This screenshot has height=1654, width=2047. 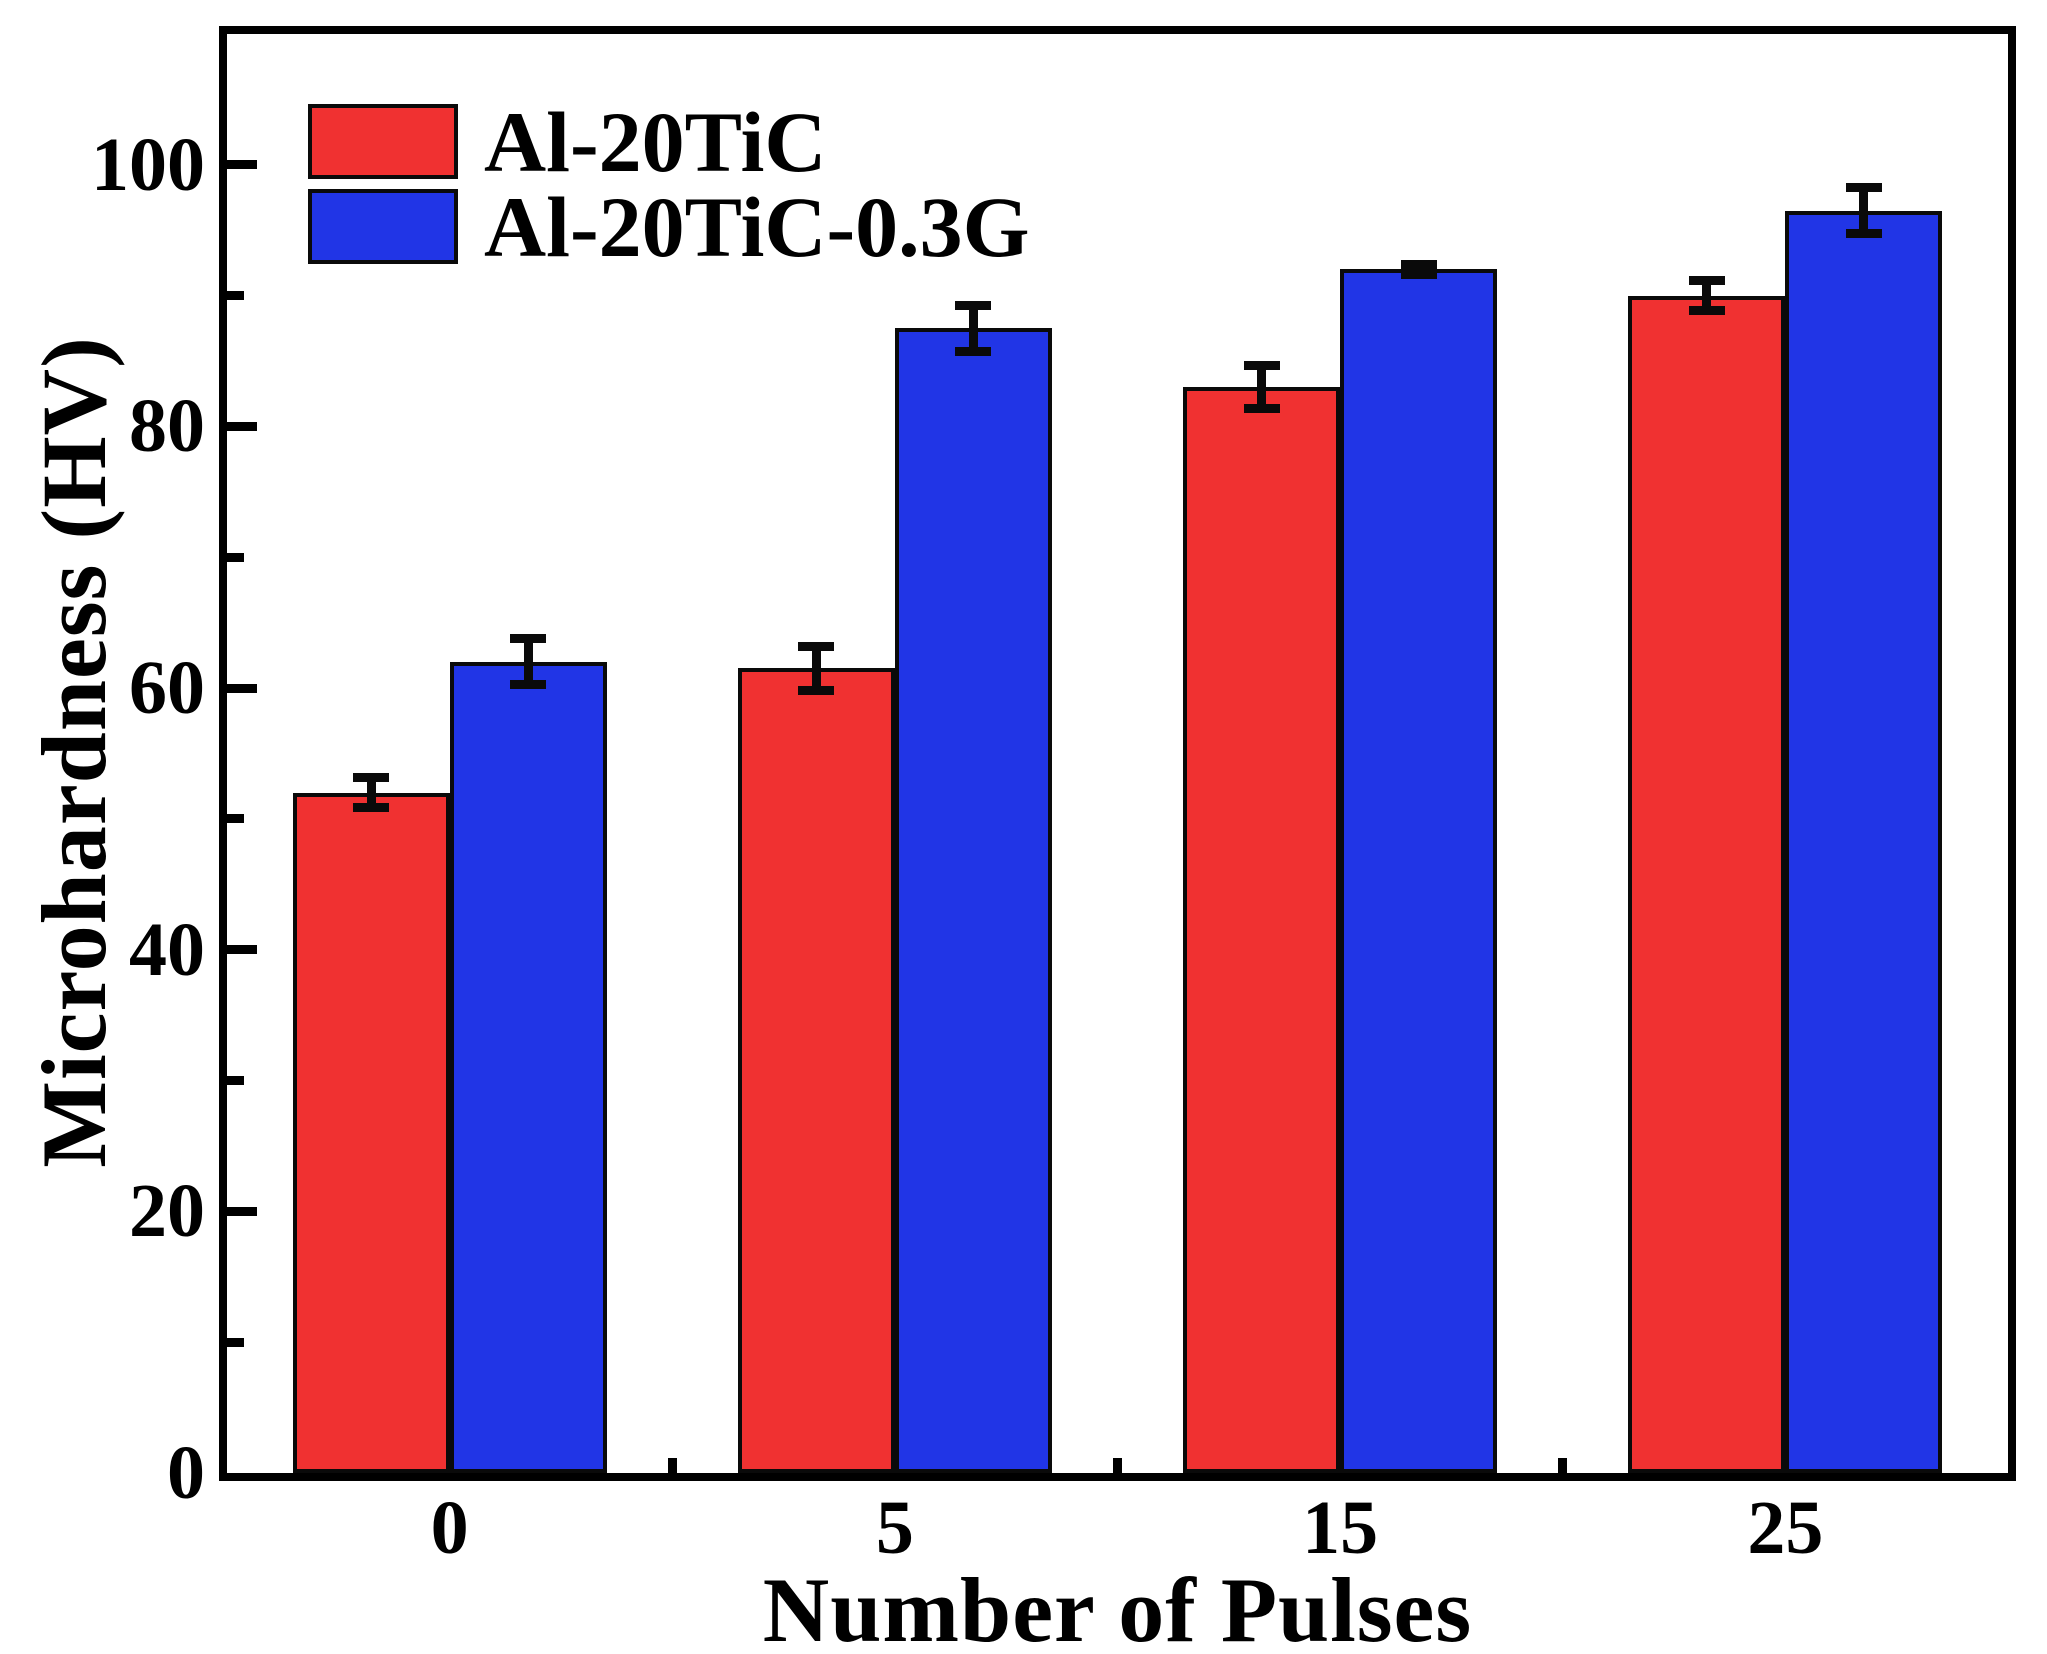 I want to click on x-tick-label-15: 15, so click(x=1340, y=1528).